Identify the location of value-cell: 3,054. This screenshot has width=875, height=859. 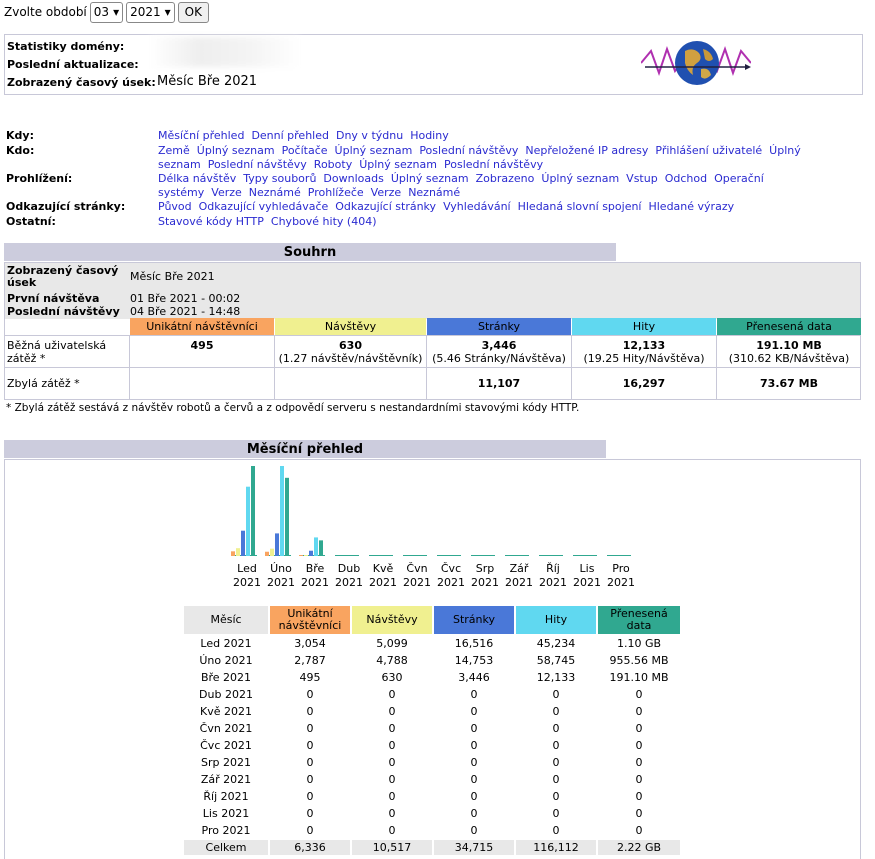
(310, 643).